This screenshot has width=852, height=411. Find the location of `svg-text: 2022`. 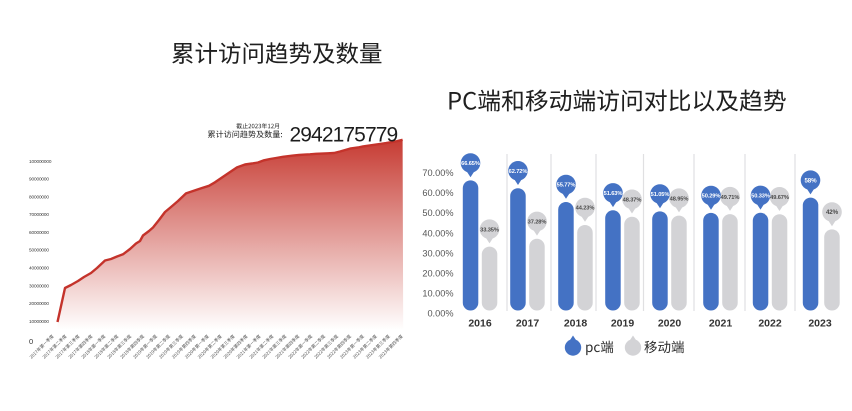

svg-text: 2022 is located at coordinates (770, 324).